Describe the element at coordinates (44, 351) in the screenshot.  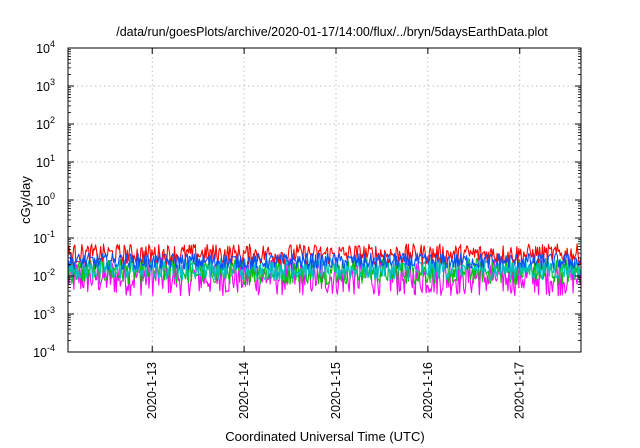
I see `y-tick-label: 10⁻⁴` at that location.